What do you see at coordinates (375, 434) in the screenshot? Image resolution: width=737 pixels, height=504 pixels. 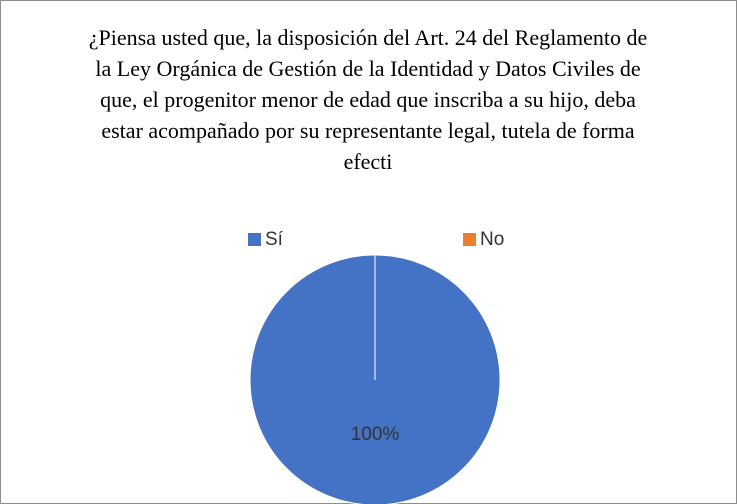 I see `data-label: 100%` at bounding box center [375, 434].